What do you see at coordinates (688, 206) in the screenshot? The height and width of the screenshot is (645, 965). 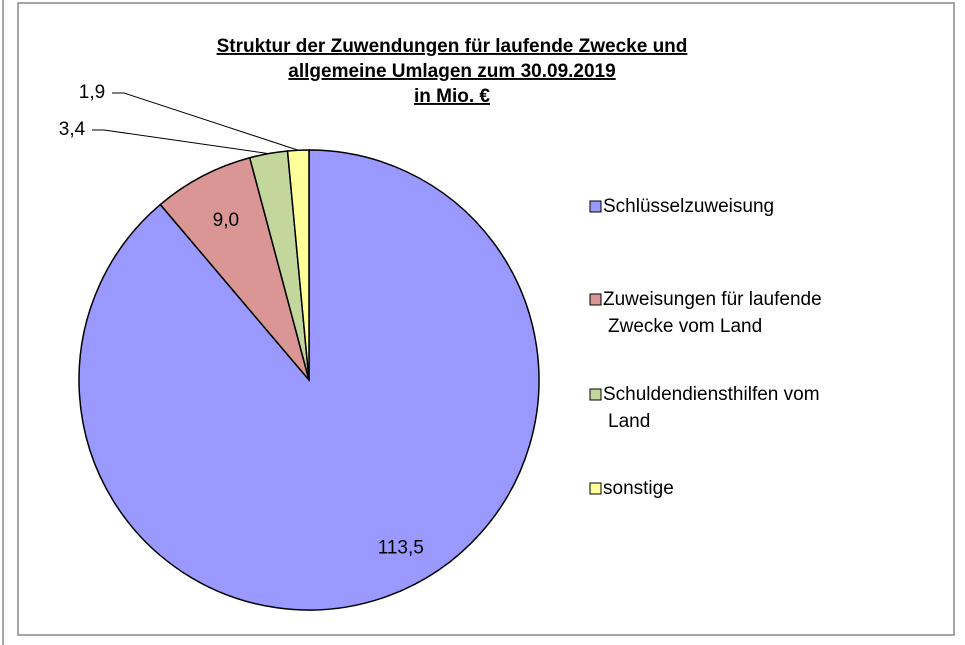 I see `legend-label: Schlüsselzuweisung` at bounding box center [688, 206].